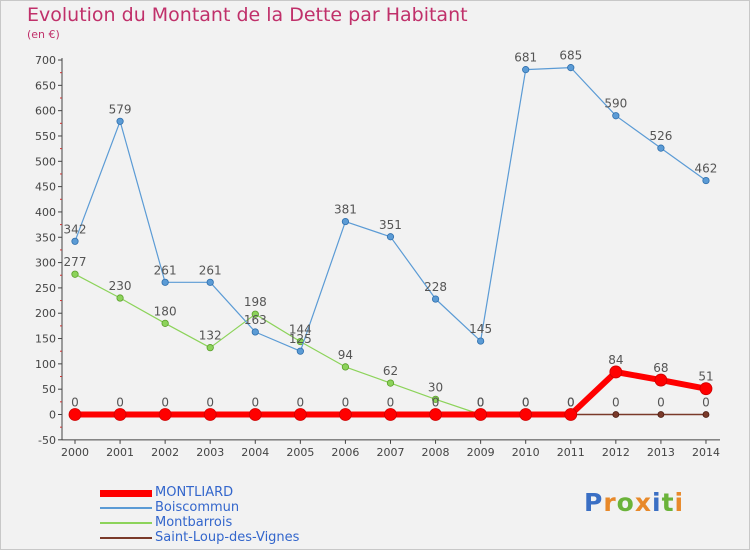 This screenshot has height=550, width=750. Describe the element at coordinates (255, 302) in the screenshot. I see `montbarrois-data-label: 198` at that location.